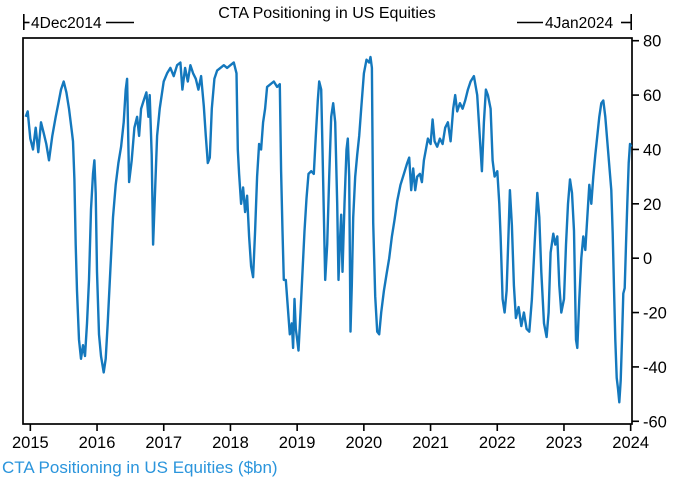 This screenshot has height=482, width=675. What do you see at coordinates (497, 443) in the screenshot?
I see `x-tick-label: 2022` at bounding box center [497, 443].